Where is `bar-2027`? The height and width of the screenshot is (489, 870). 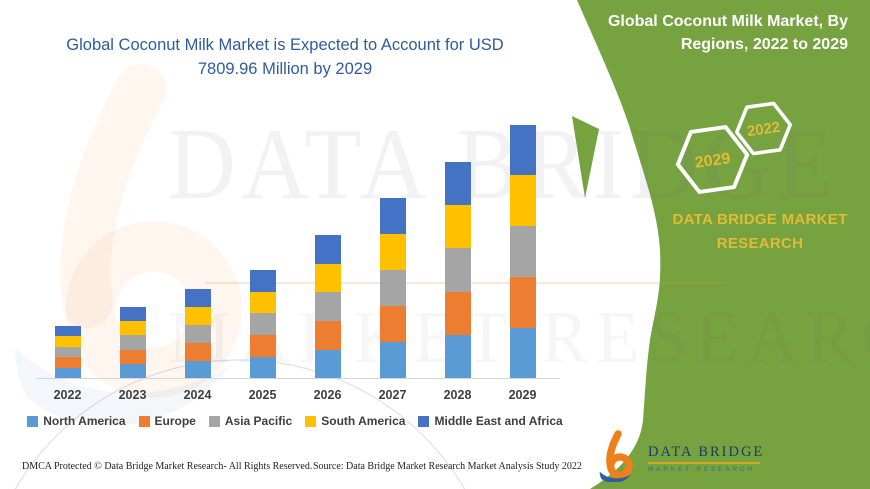
bar-2027 is located at coordinates (392, 288).